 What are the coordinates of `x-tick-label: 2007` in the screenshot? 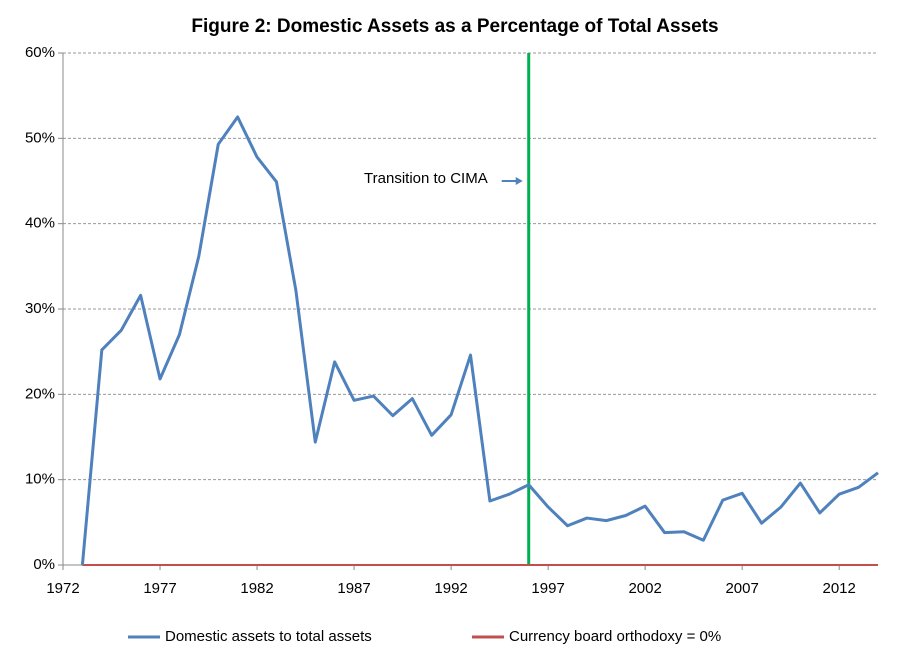 It's located at (741, 588).